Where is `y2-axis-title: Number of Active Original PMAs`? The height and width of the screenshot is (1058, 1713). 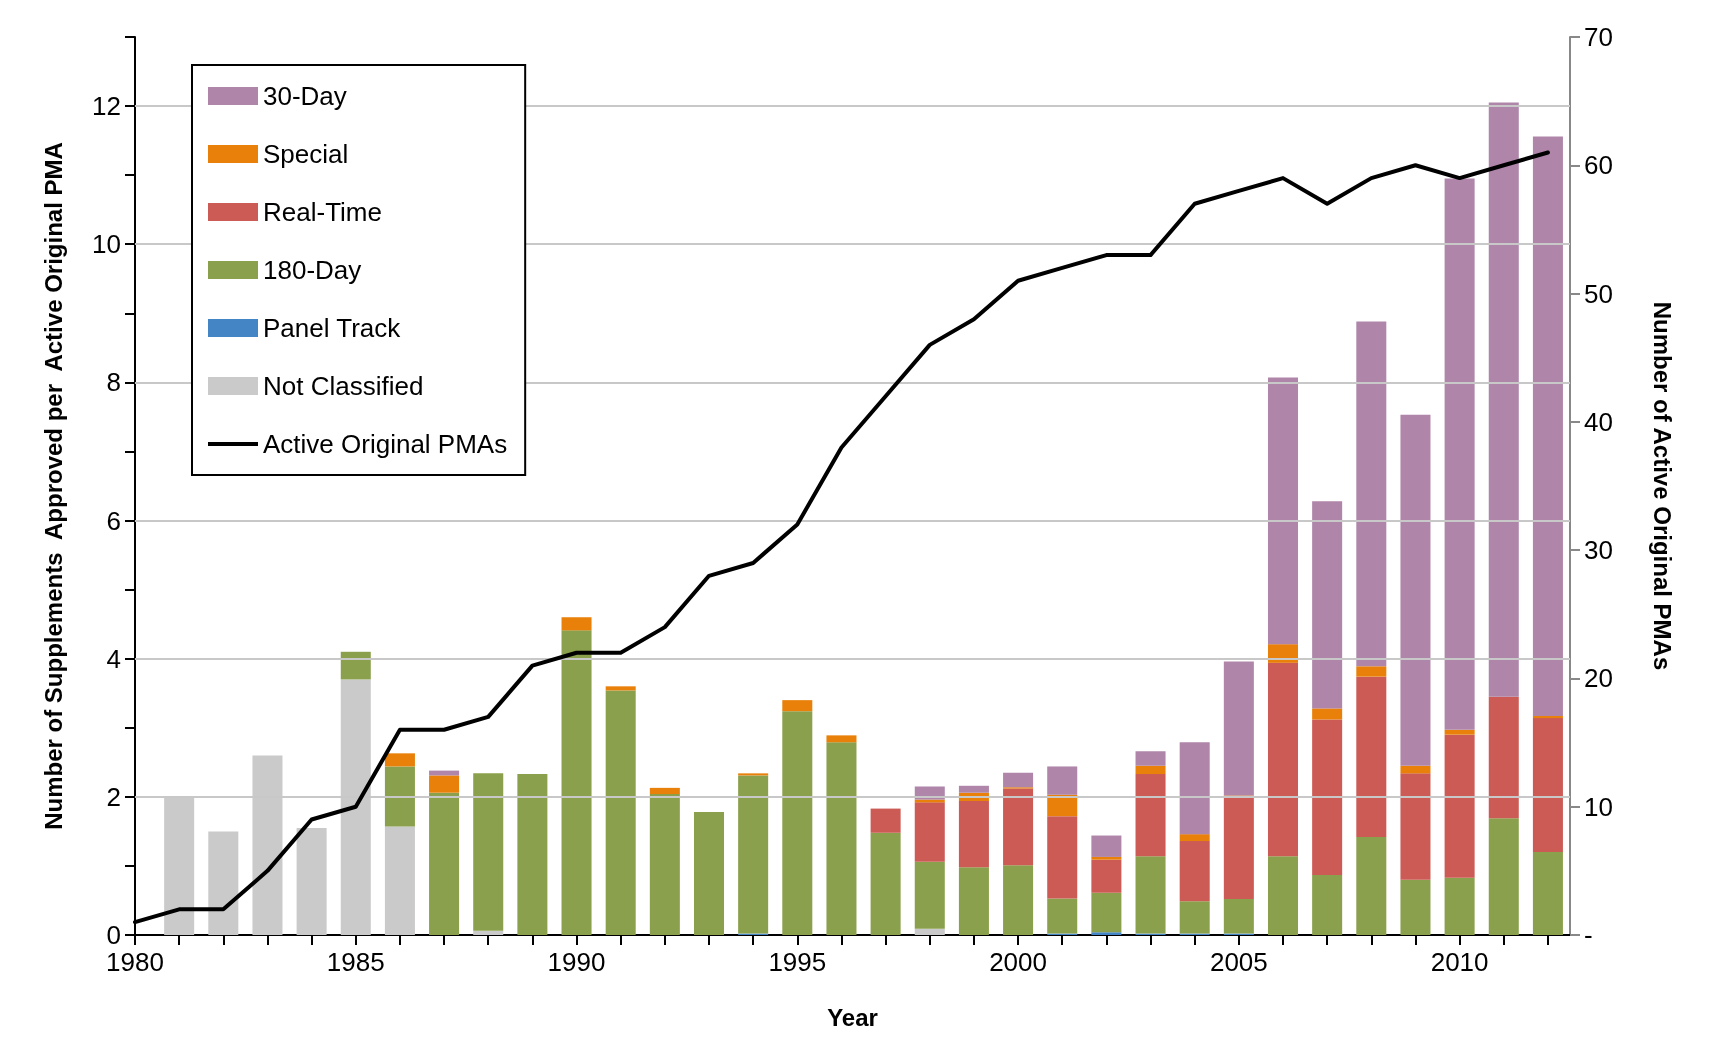
y2-axis-title: Number of Active Original PMAs is located at coordinates (1662, 486).